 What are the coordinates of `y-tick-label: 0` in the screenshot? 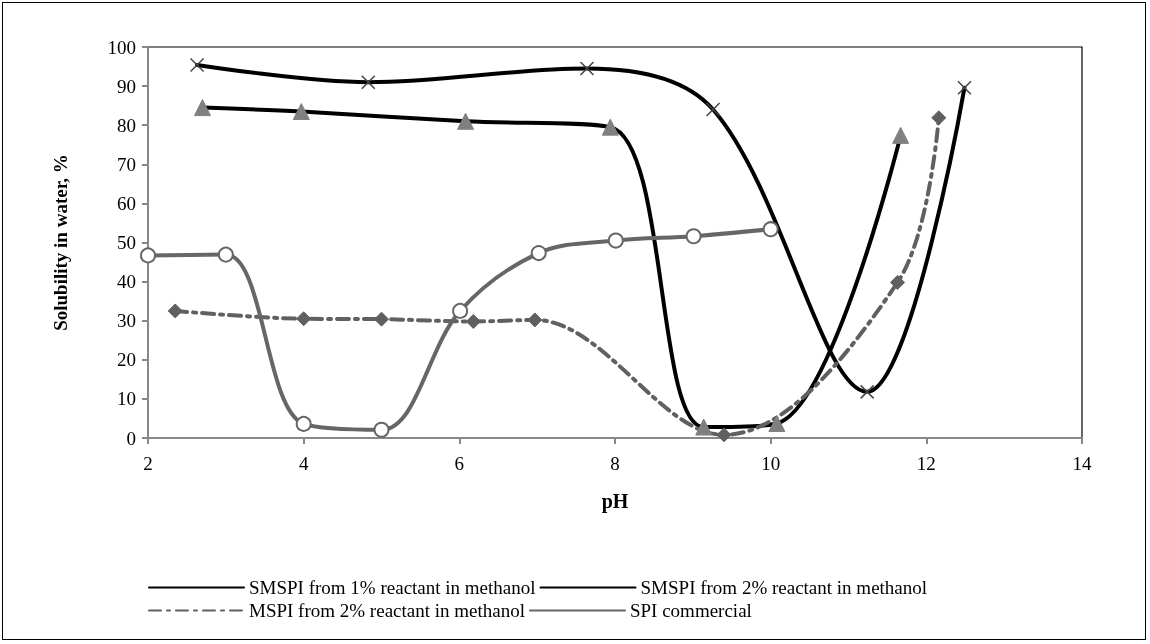 It's located at (131, 438).